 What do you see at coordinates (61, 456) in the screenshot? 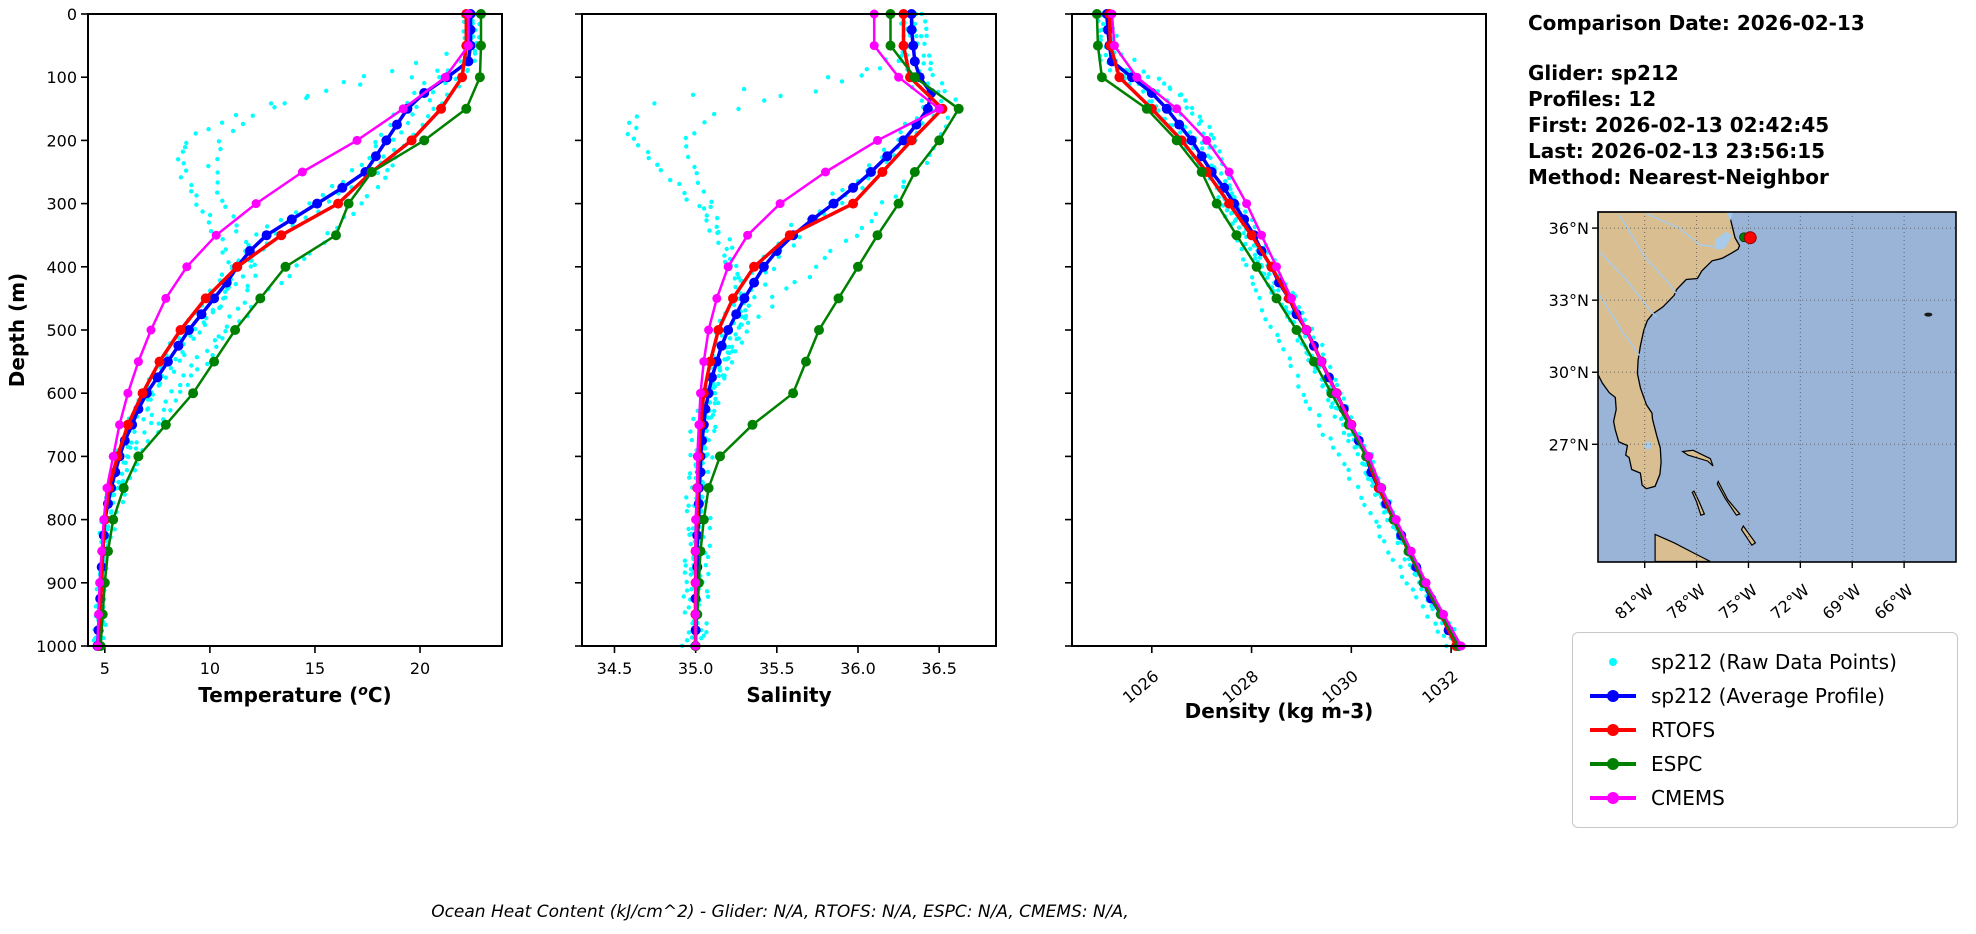
I see `y-tick-label: 700` at bounding box center [61, 456].